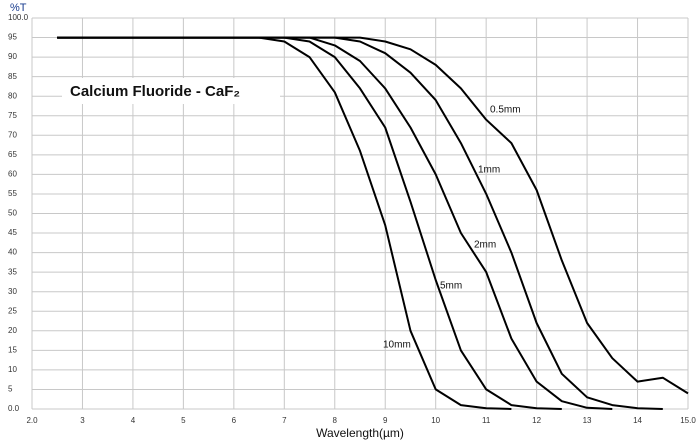  What do you see at coordinates (133, 420) in the screenshot?
I see `x-tick-label: 4` at bounding box center [133, 420].